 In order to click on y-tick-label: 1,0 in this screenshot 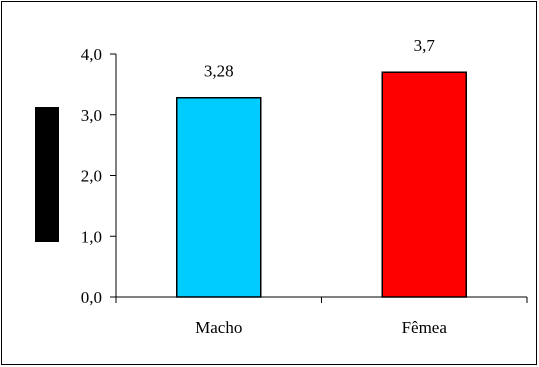, I will do `click(91, 236)`.